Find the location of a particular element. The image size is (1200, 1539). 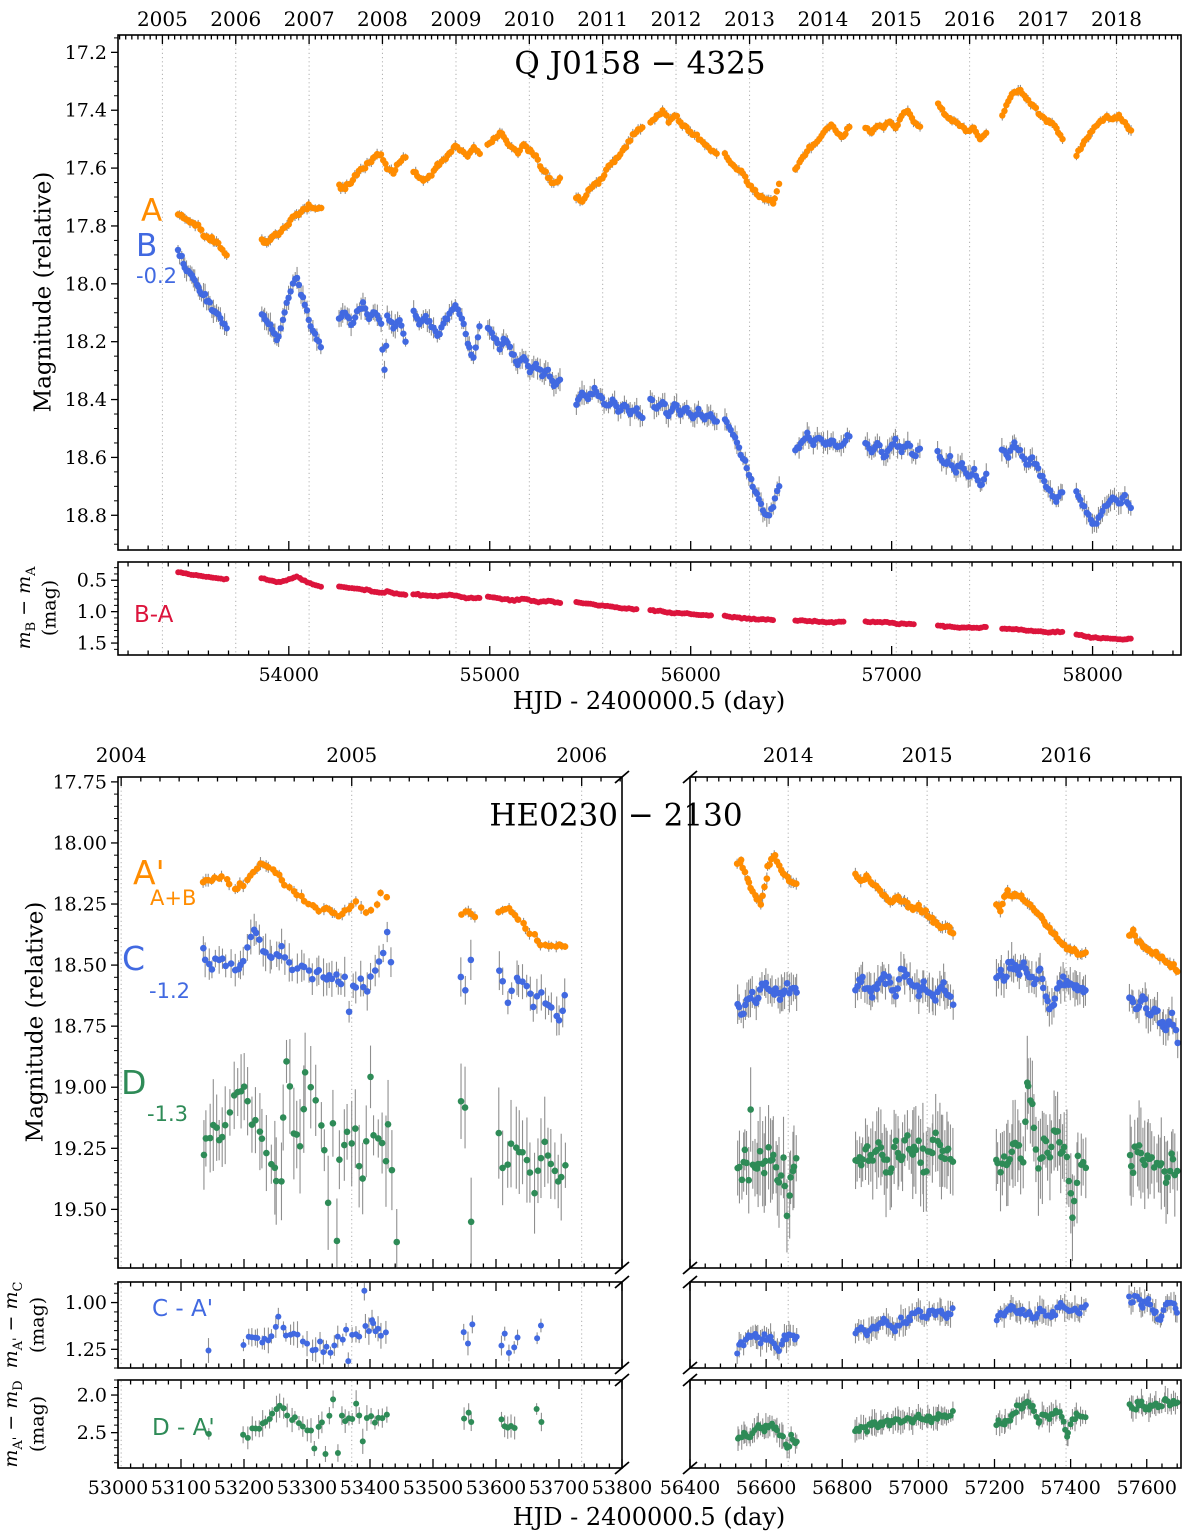

fig2-series-Aprime-sub-label: A+B is located at coordinates (173, 898).